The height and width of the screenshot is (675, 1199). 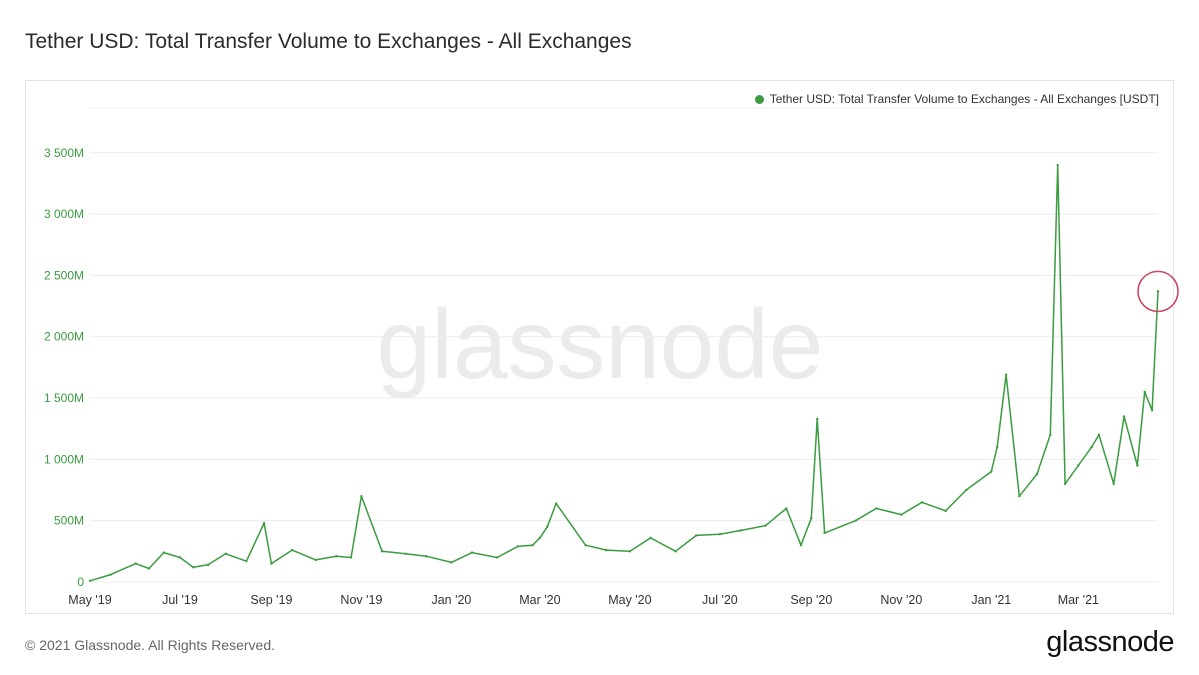 What do you see at coordinates (629, 600) in the screenshot?
I see `x-tick-label: May '20` at bounding box center [629, 600].